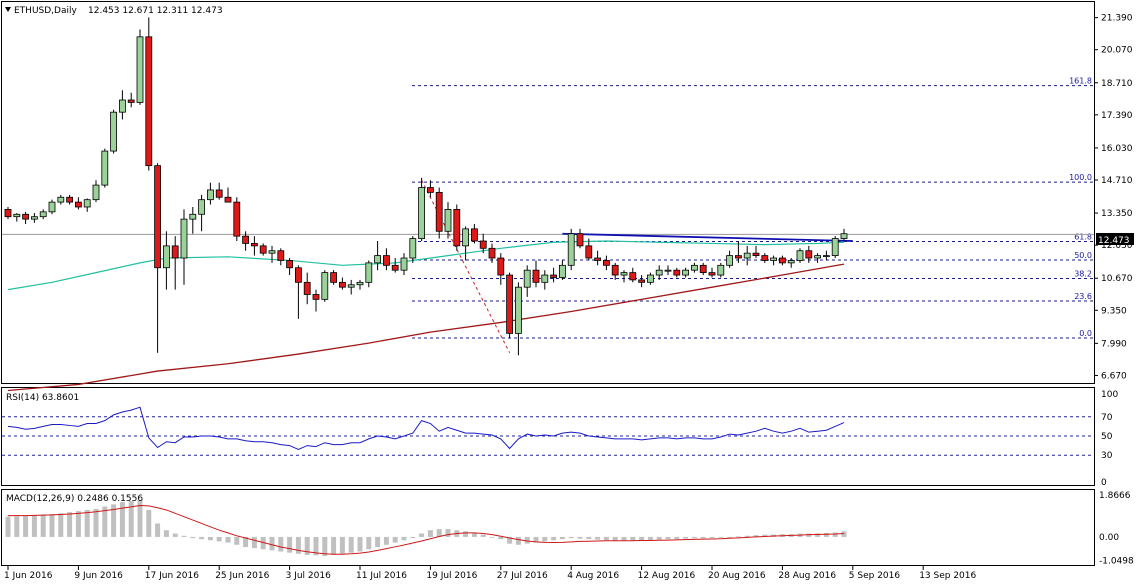 The height and width of the screenshot is (584, 1136). I want to click on current-price-badge, so click(1115, 239).